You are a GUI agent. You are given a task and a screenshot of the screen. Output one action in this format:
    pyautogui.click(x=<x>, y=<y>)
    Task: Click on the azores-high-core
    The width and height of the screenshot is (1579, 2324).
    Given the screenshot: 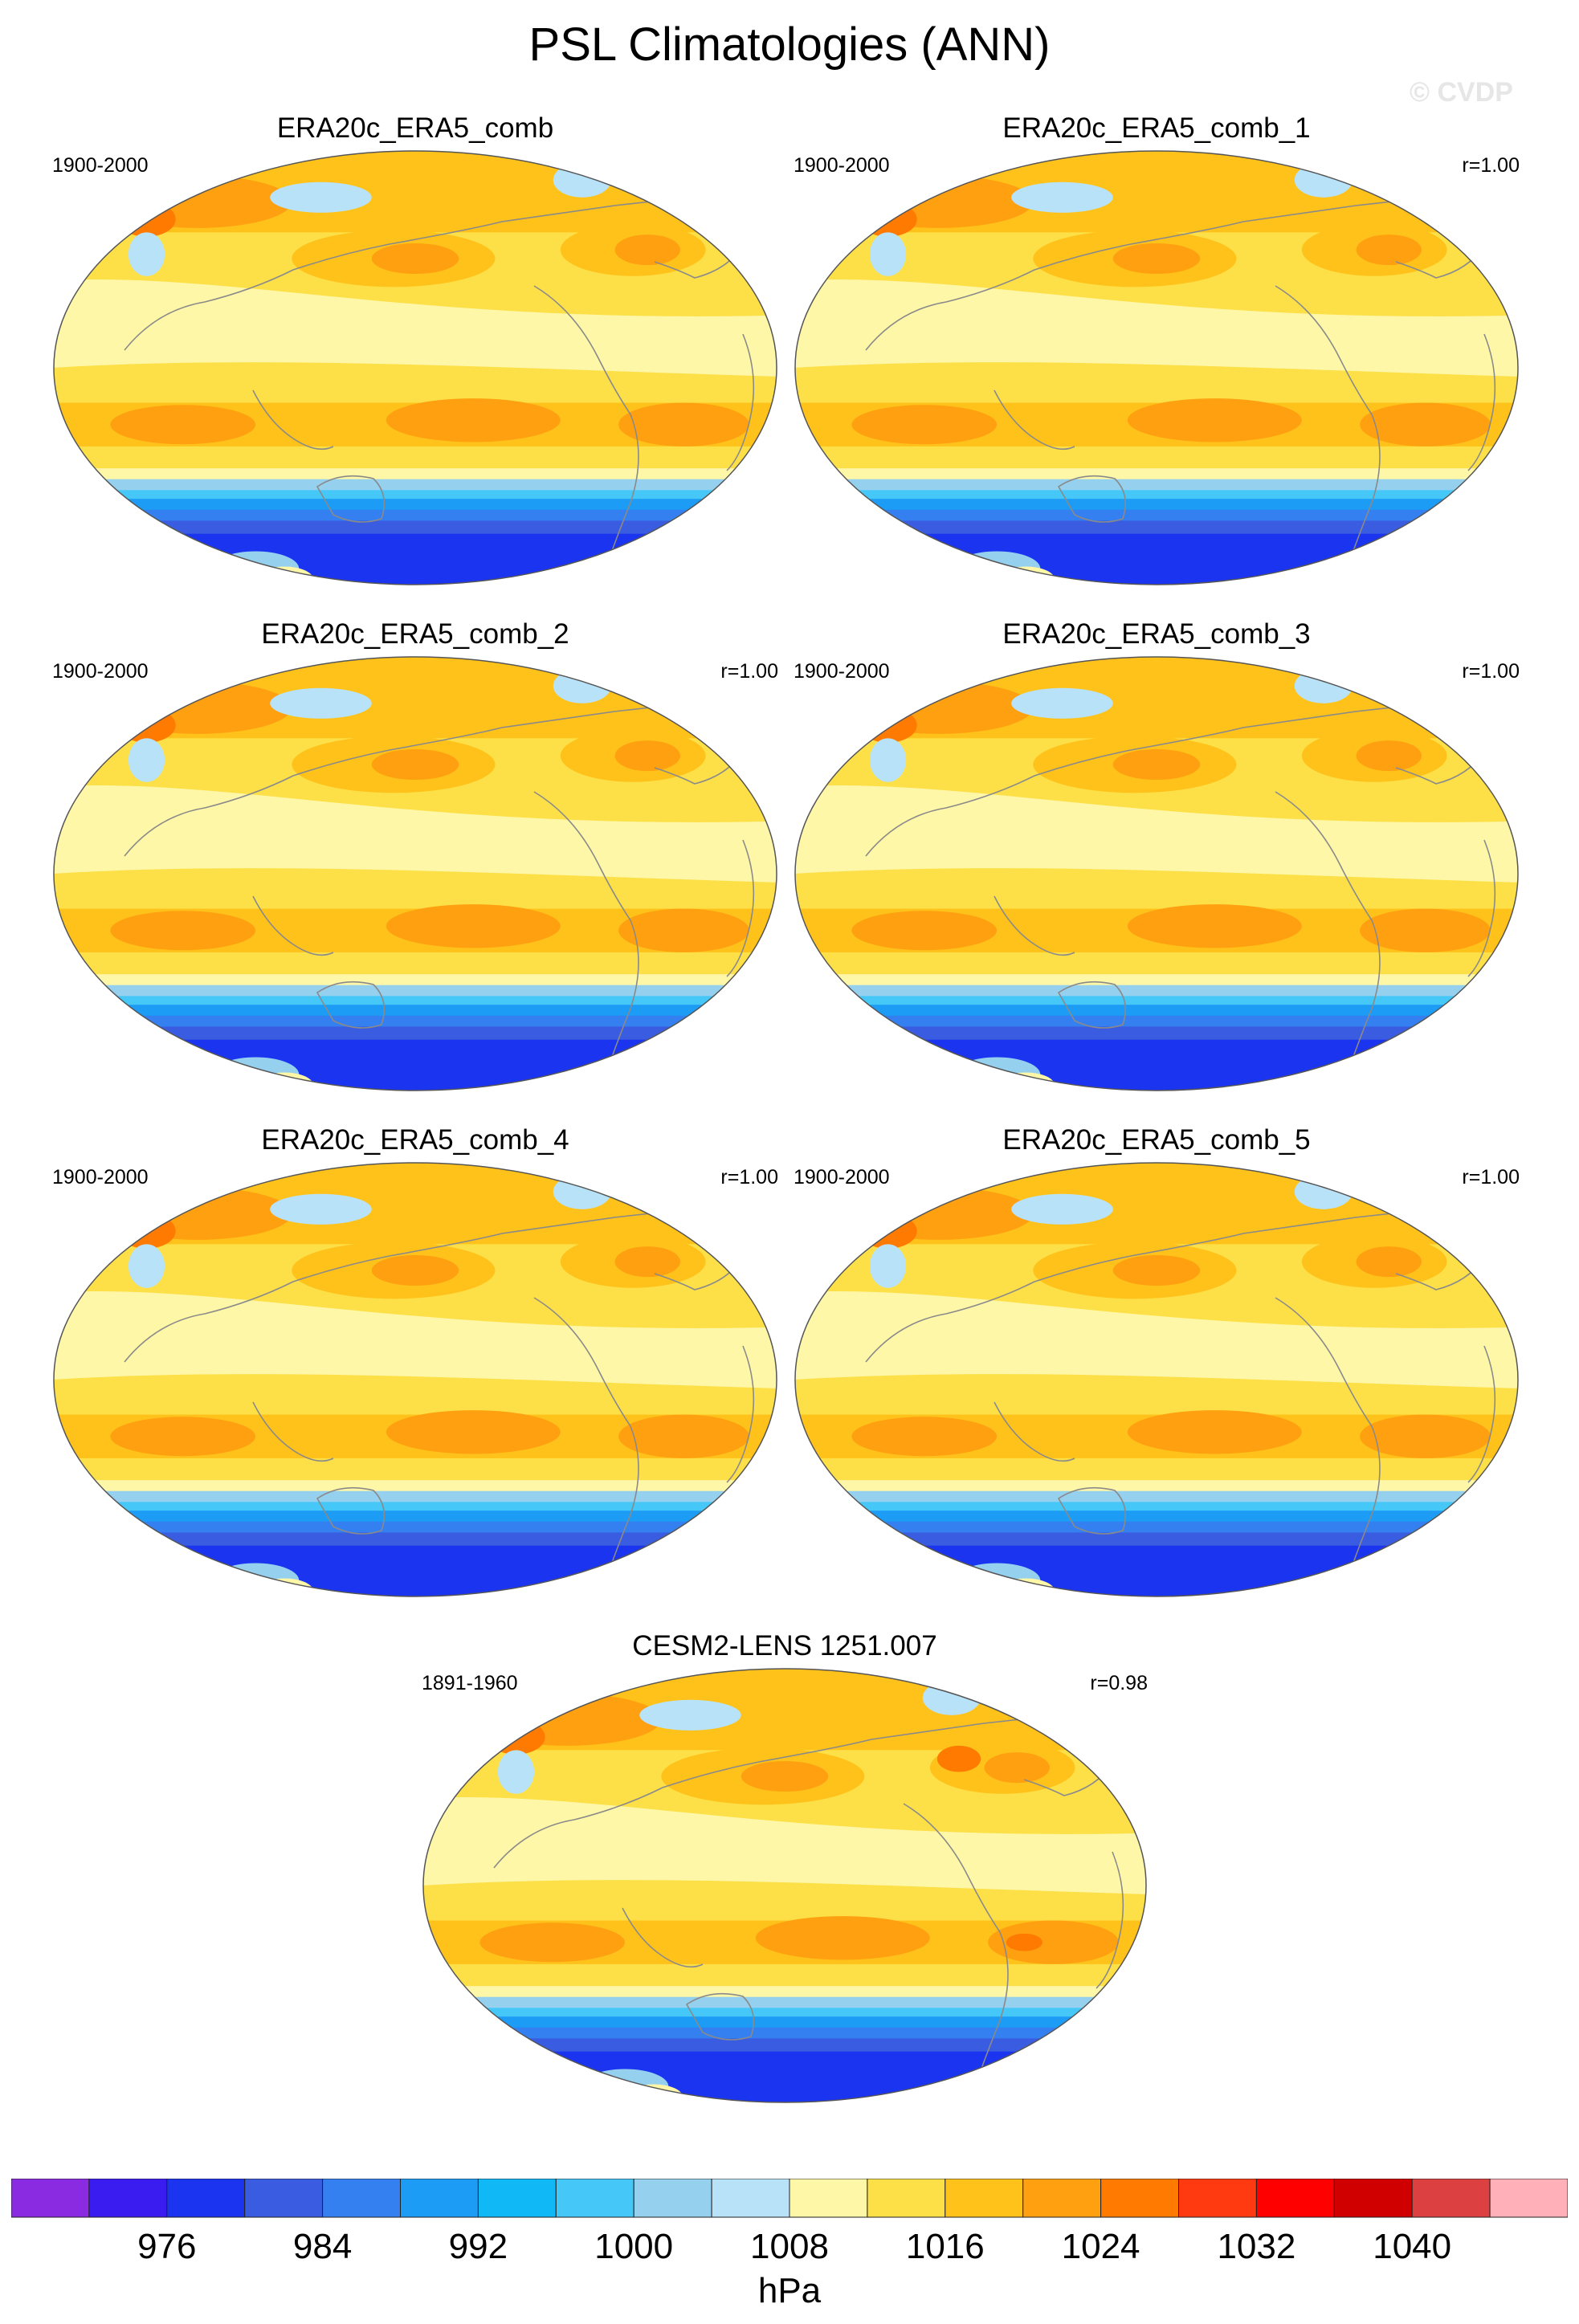 What is the action you would take?
    pyautogui.click(x=958, y=1759)
    